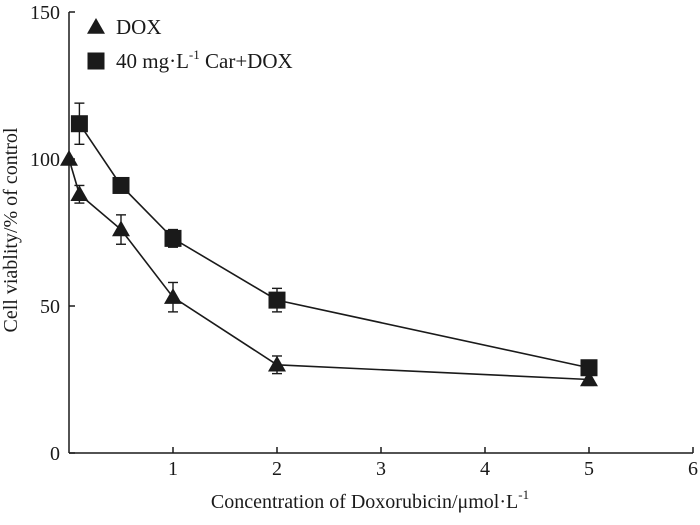  I want to click on x-axis-title-superscript: -1, so click(523, 494).